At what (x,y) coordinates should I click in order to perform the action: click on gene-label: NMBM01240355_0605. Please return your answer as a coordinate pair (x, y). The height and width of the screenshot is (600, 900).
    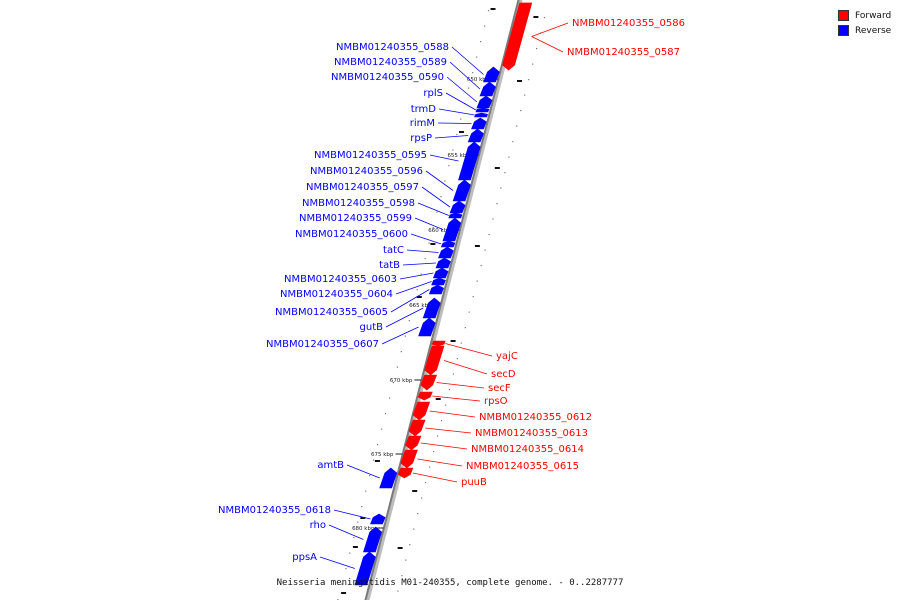
    Looking at the image, I should click on (331, 312).